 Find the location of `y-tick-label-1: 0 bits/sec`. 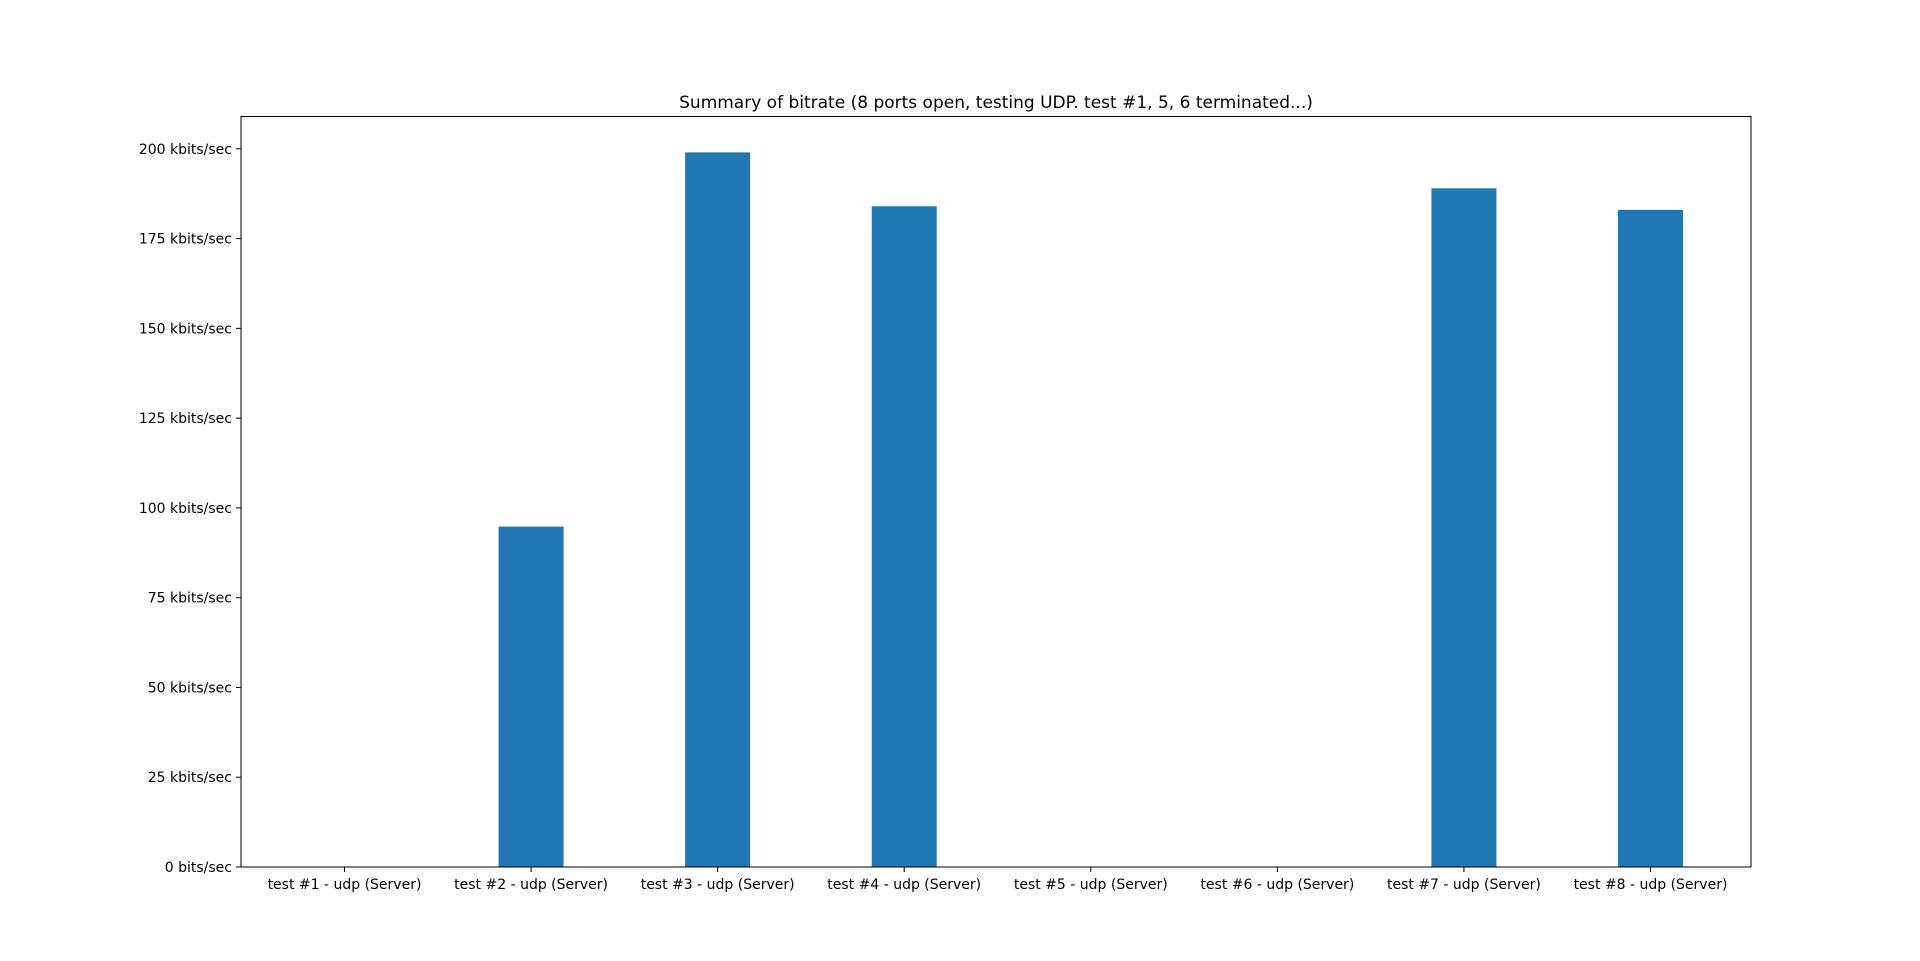

y-tick-label-1: 0 bits/sec is located at coordinates (198, 868).